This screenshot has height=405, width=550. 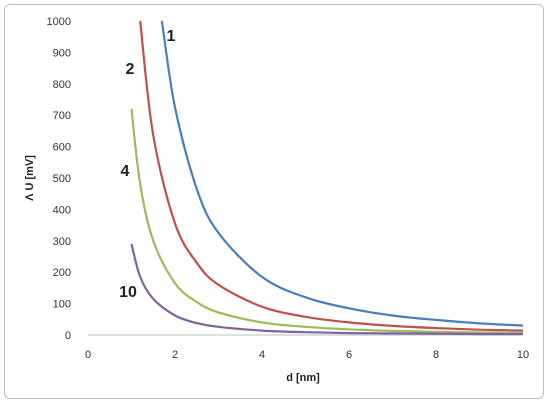 What do you see at coordinates (349, 355) in the screenshot?
I see `x-tick-label: 6` at bounding box center [349, 355].